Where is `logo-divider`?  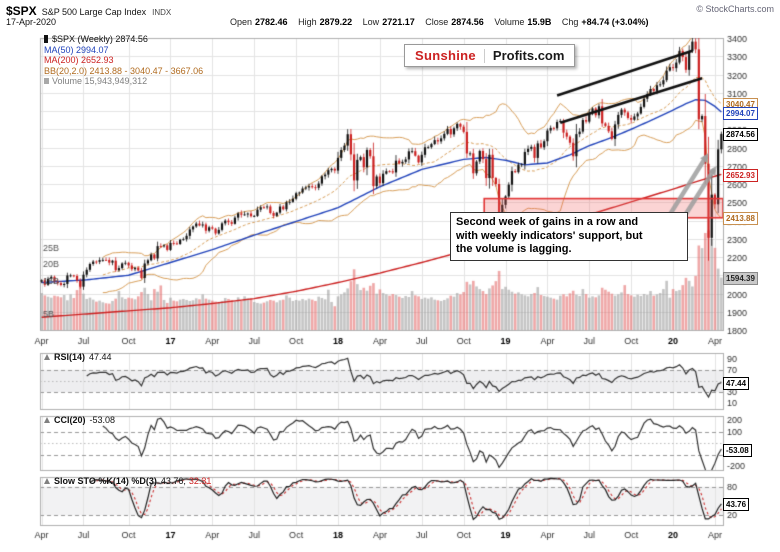 logo-divider is located at coordinates (484, 55).